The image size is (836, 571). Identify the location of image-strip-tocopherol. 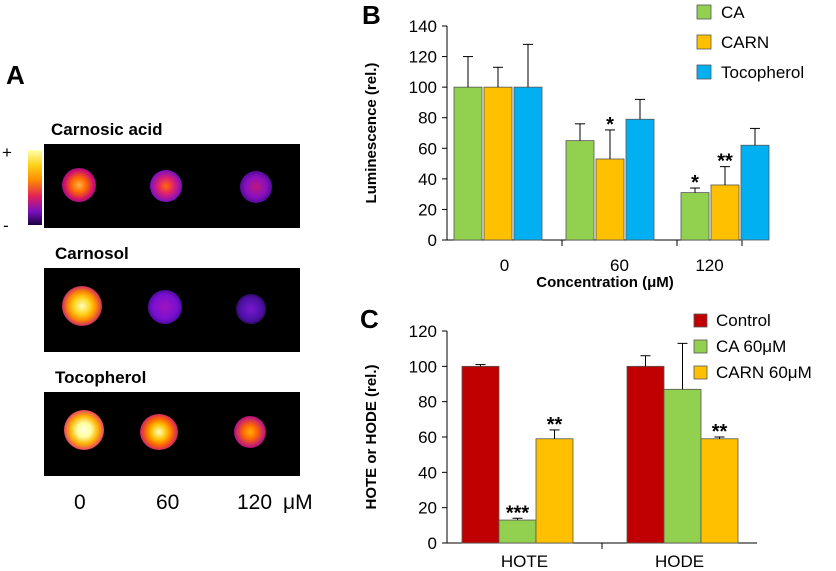
(172, 434).